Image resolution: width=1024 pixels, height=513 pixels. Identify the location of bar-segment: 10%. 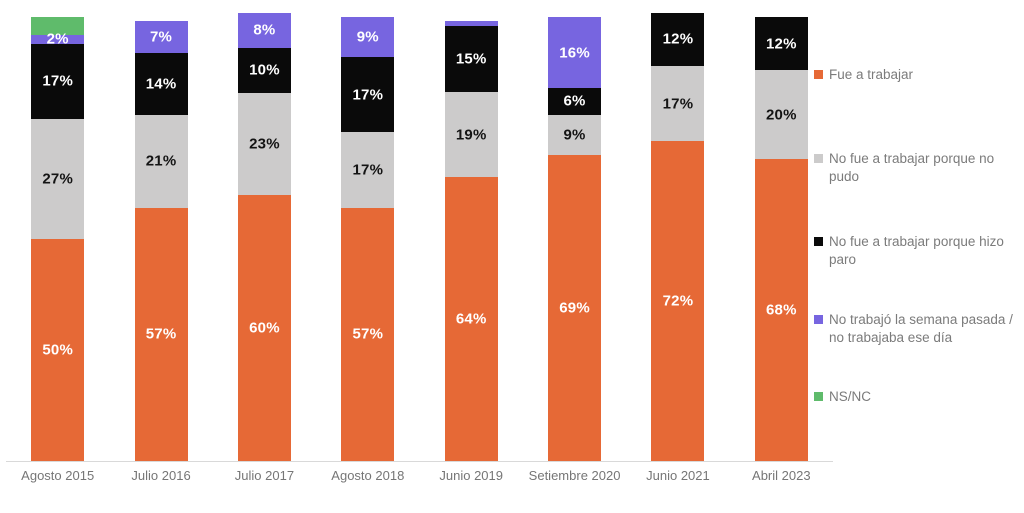
(264, 70).